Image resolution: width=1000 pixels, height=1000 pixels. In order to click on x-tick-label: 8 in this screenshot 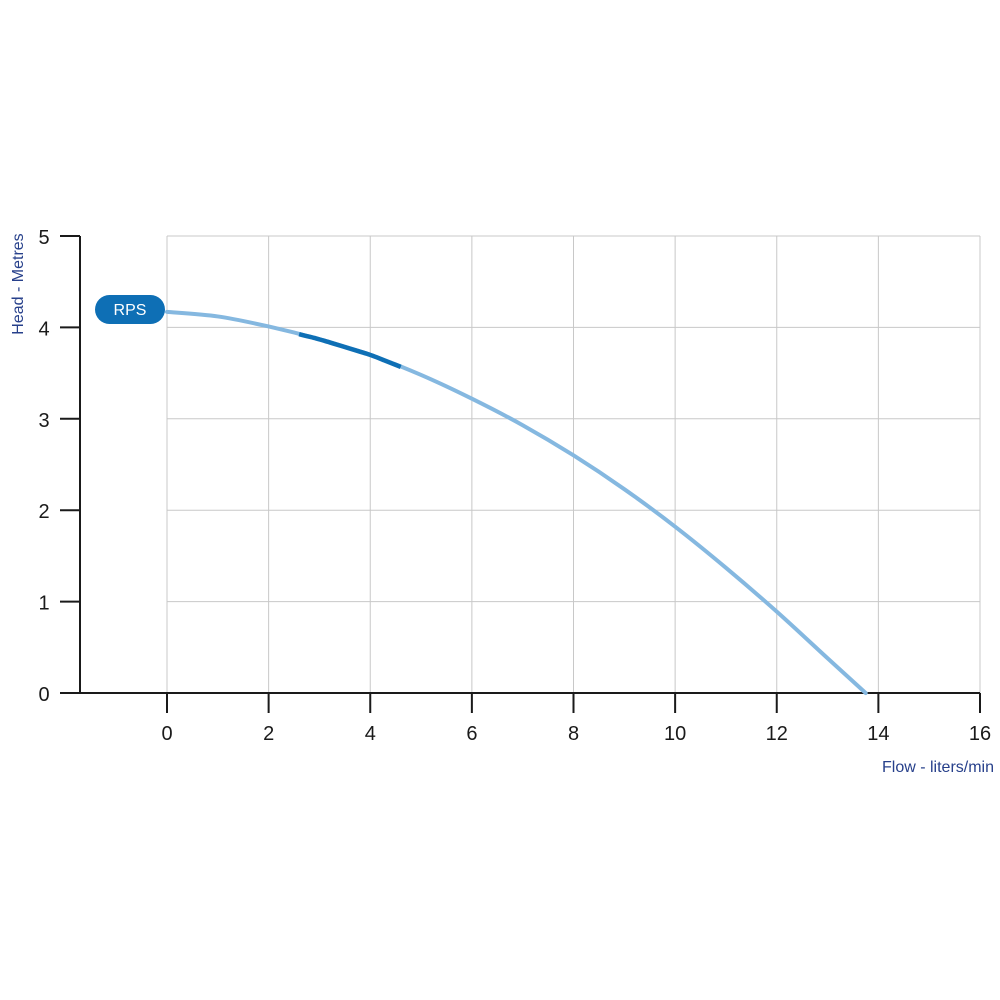, I will do `click(573, 734)`.